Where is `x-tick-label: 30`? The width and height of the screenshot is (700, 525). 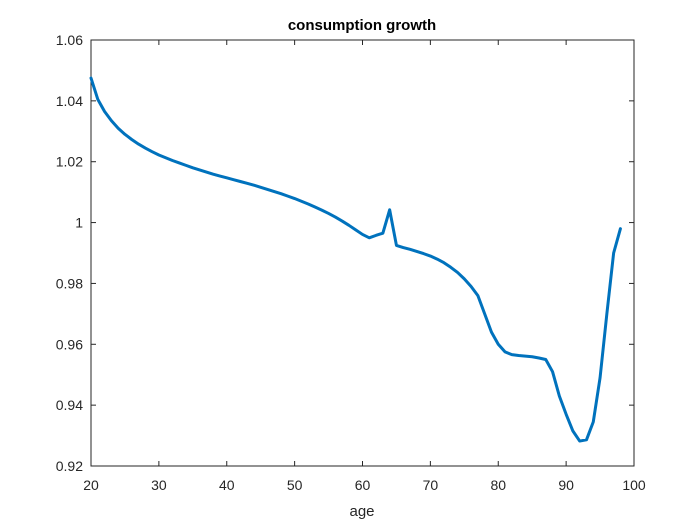 x-tick-label: 30 is located at coordinates (159, 485).